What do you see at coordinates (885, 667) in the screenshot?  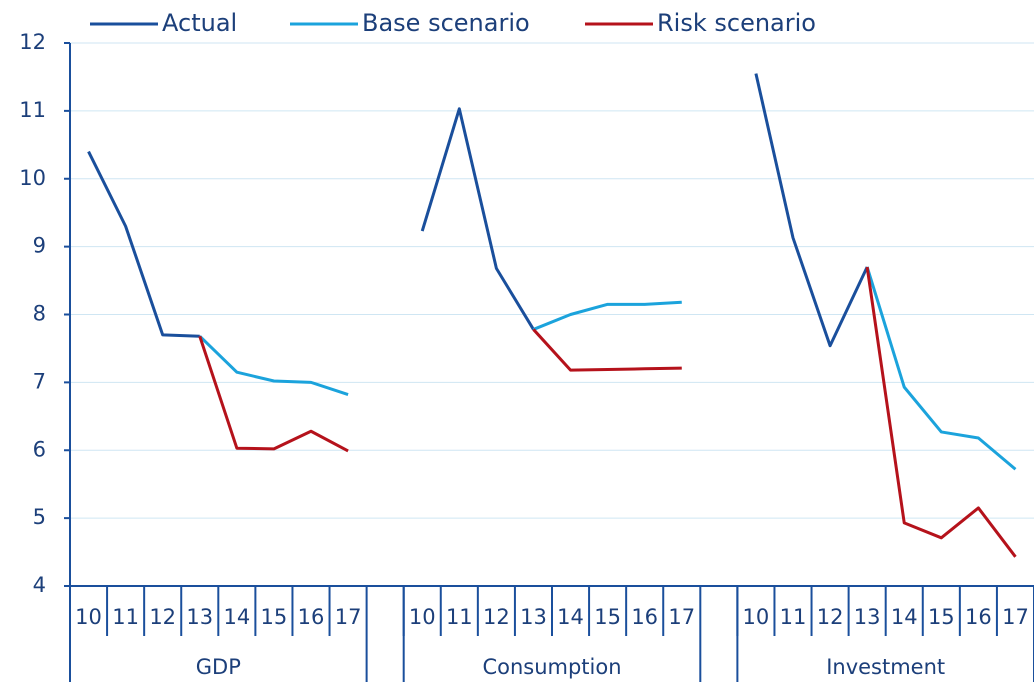 I see `group-label: Investment` at bounding box center [885, 667].